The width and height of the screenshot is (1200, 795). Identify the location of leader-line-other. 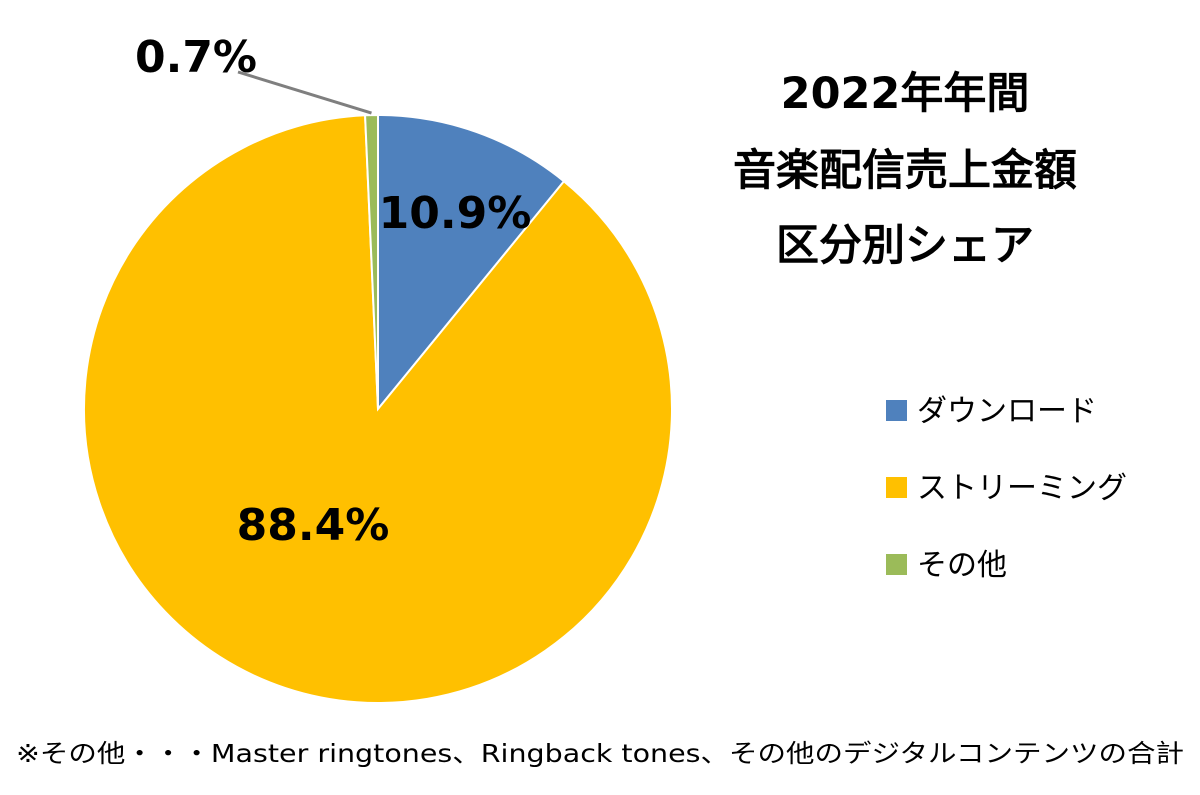
(304, 92).